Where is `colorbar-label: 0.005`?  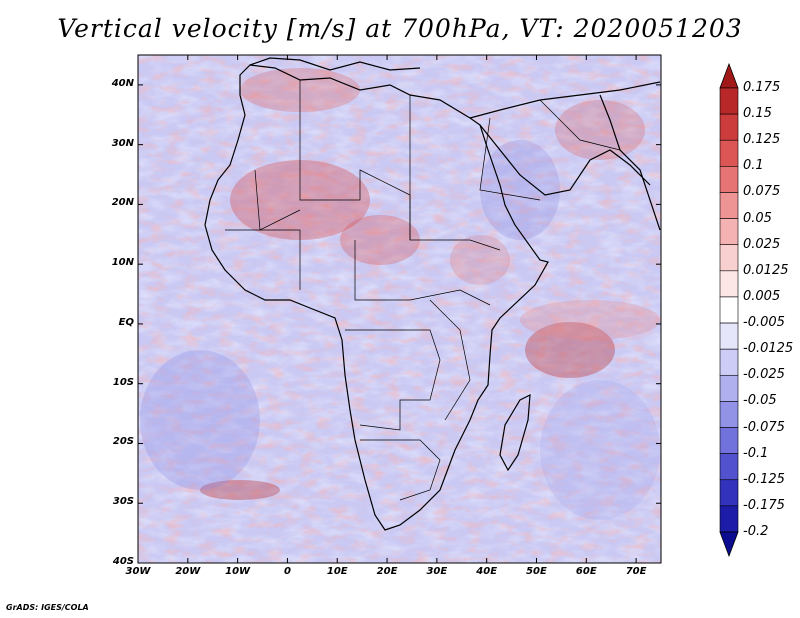 colorbar-label: 0.005 is located at coordinates (762, 296).